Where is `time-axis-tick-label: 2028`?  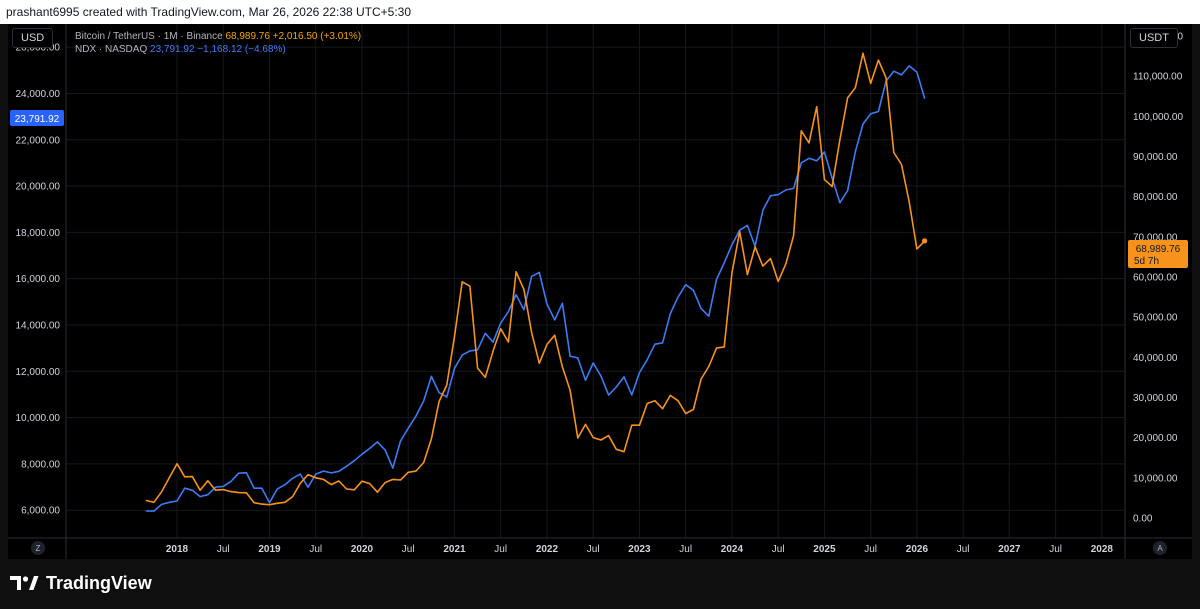
time-axis-tick-label: 2028 is located at coordinates (1102, 549).